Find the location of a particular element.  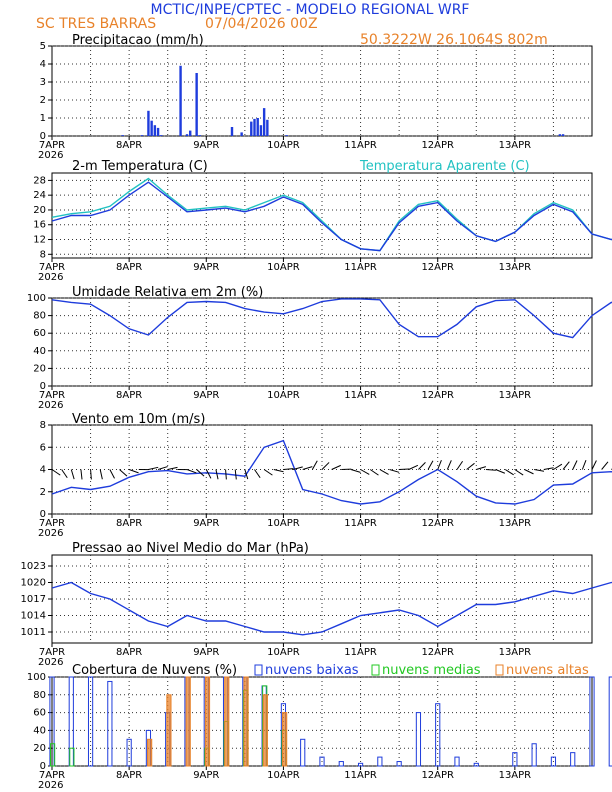

y-tick-label: 16 is located at coordinates (39, 225).